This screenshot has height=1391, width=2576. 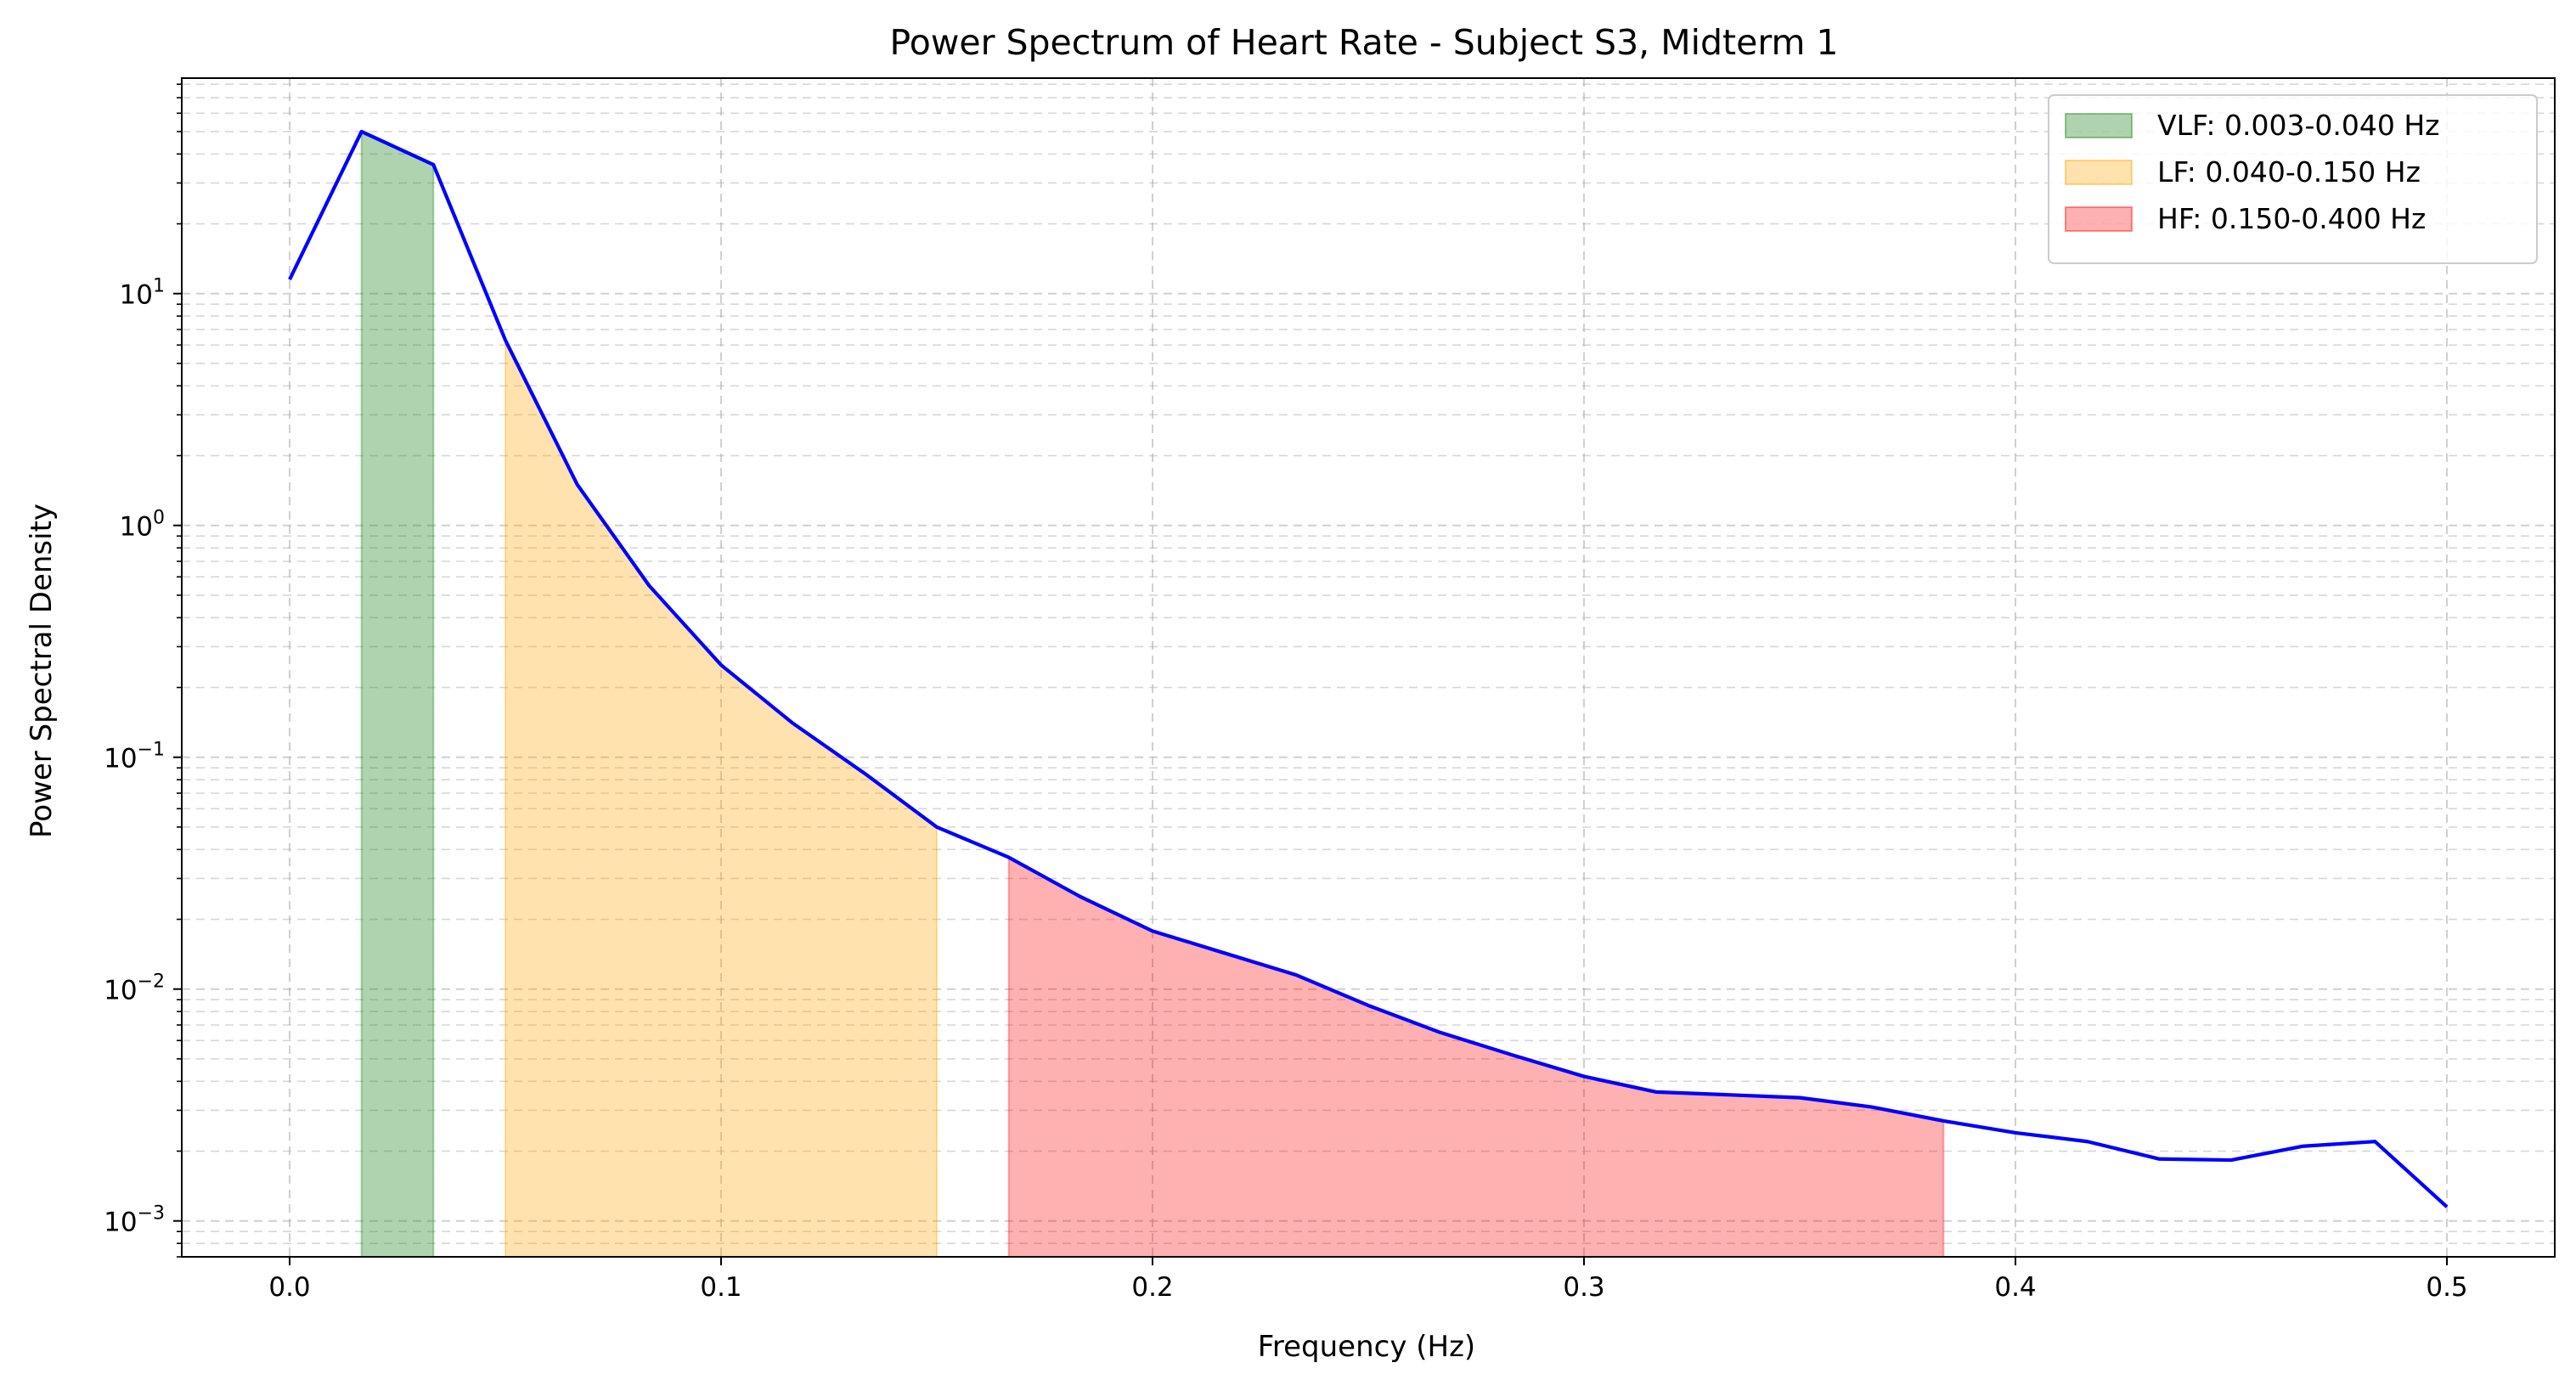 What do you see at coordinates (289, 1287) in the screenshot?
I see `x-tick-label: 0.0` at bounding box center [289, 1287].